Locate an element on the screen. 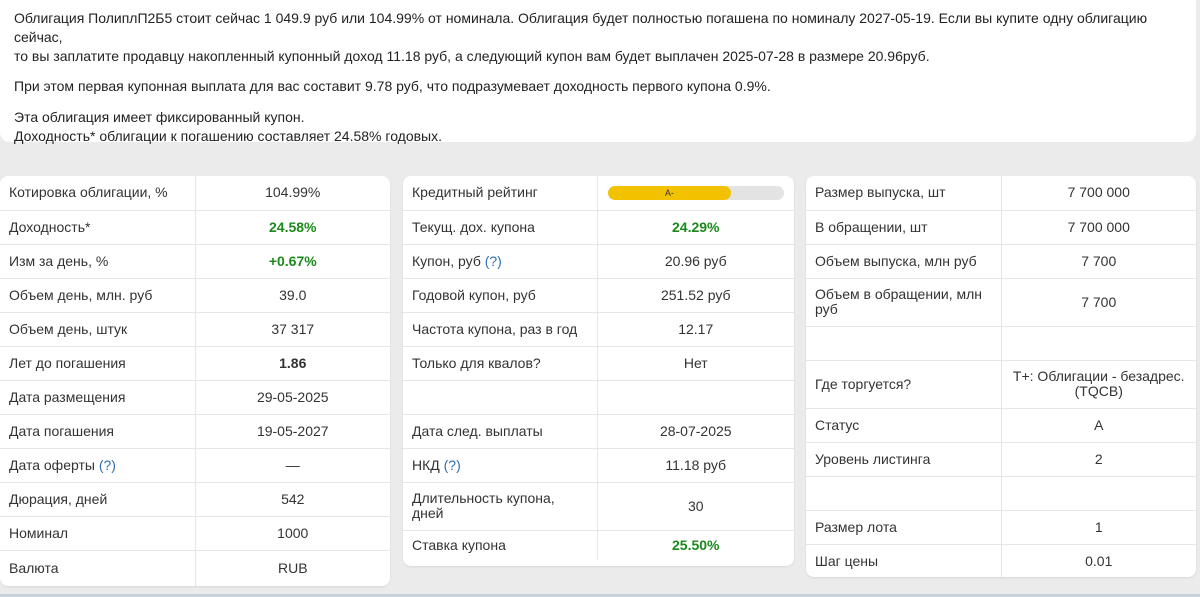 The width and height of the screenshot is (1200, 597). row-value: 20.96 руб is located at coordinates (695, 261).